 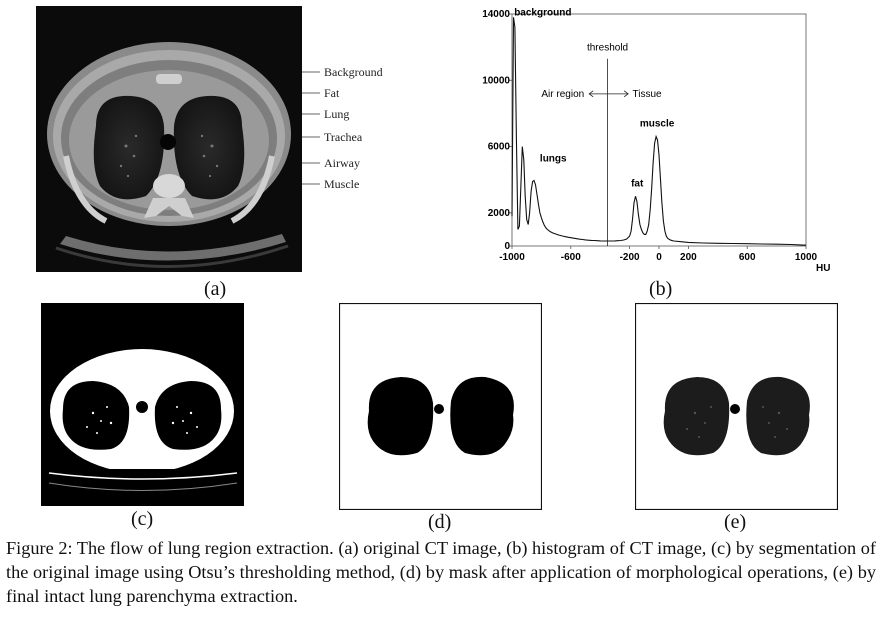 What do you see at coordinates (215, 289) in the screenshot?
I see `label-a: (a)` at bounding box center [215, 289].